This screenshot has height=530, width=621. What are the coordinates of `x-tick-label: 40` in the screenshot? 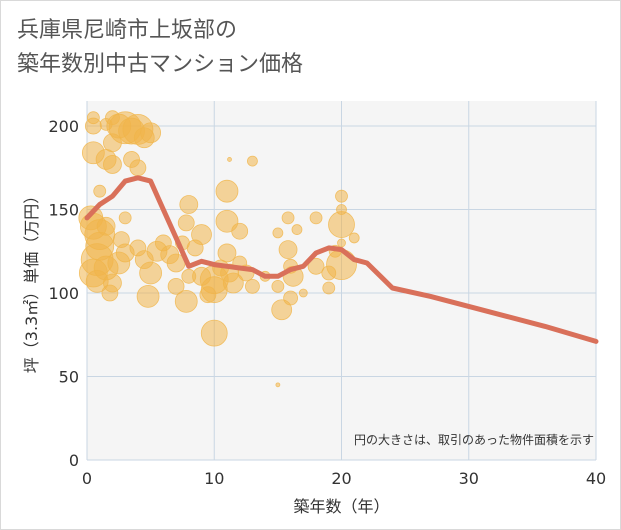 It's located at (596, 478).